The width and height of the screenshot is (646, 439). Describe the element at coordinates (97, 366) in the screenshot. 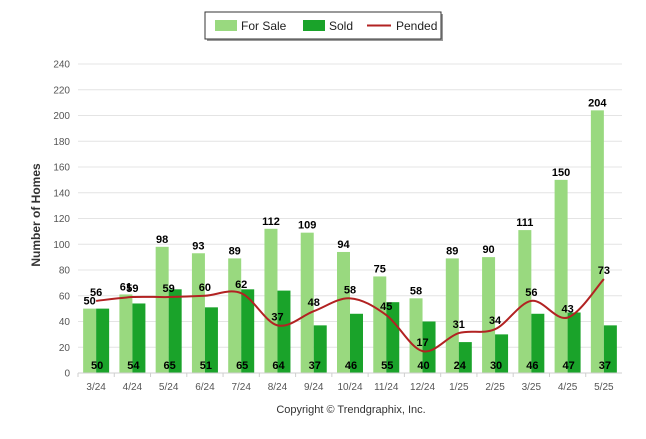

I see `data-label-sold: 50` at that location.